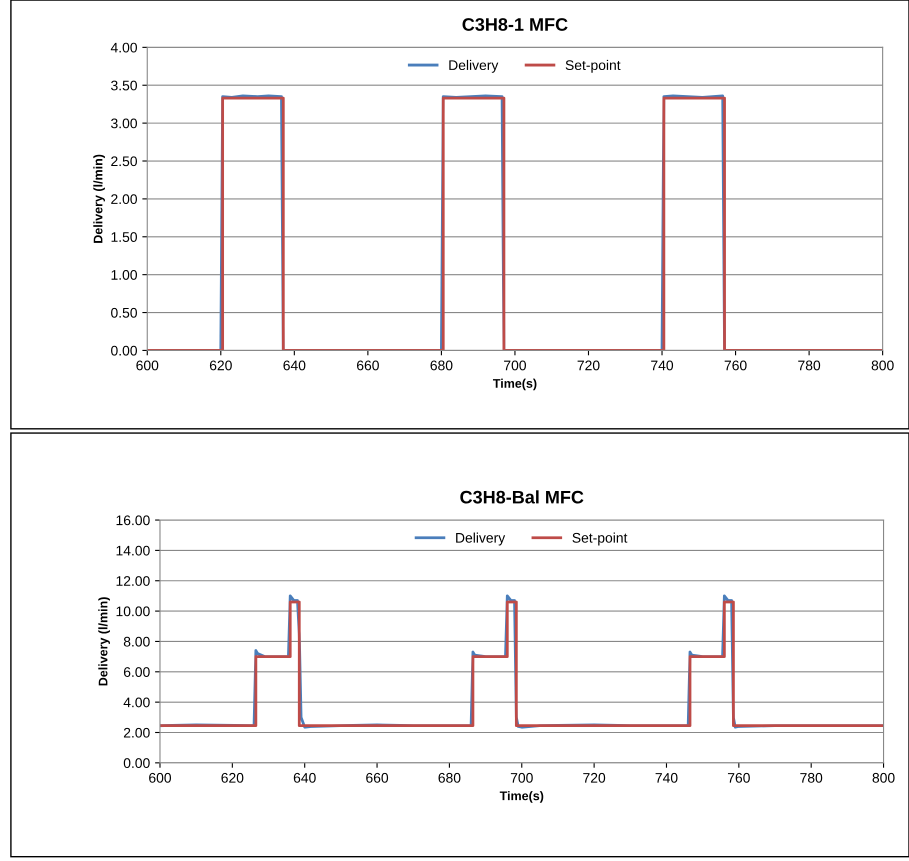 This screenshot has height=861, width=909. I want to click on y-tick-label: 1.50, so click(124, 237).